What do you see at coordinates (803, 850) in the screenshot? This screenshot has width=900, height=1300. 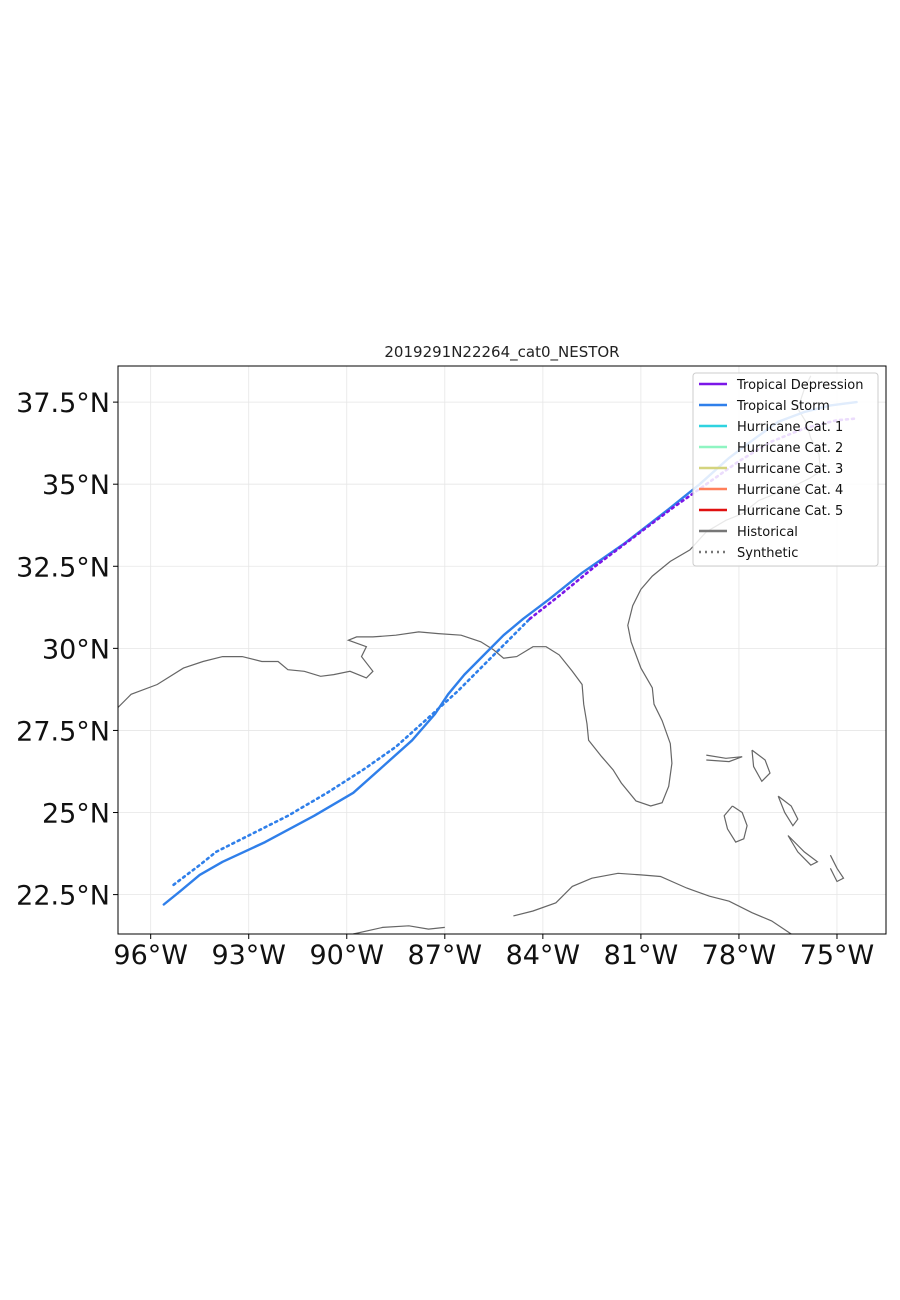 I see `coastline-bahamas-exuma` at bounding box center [803, 850].